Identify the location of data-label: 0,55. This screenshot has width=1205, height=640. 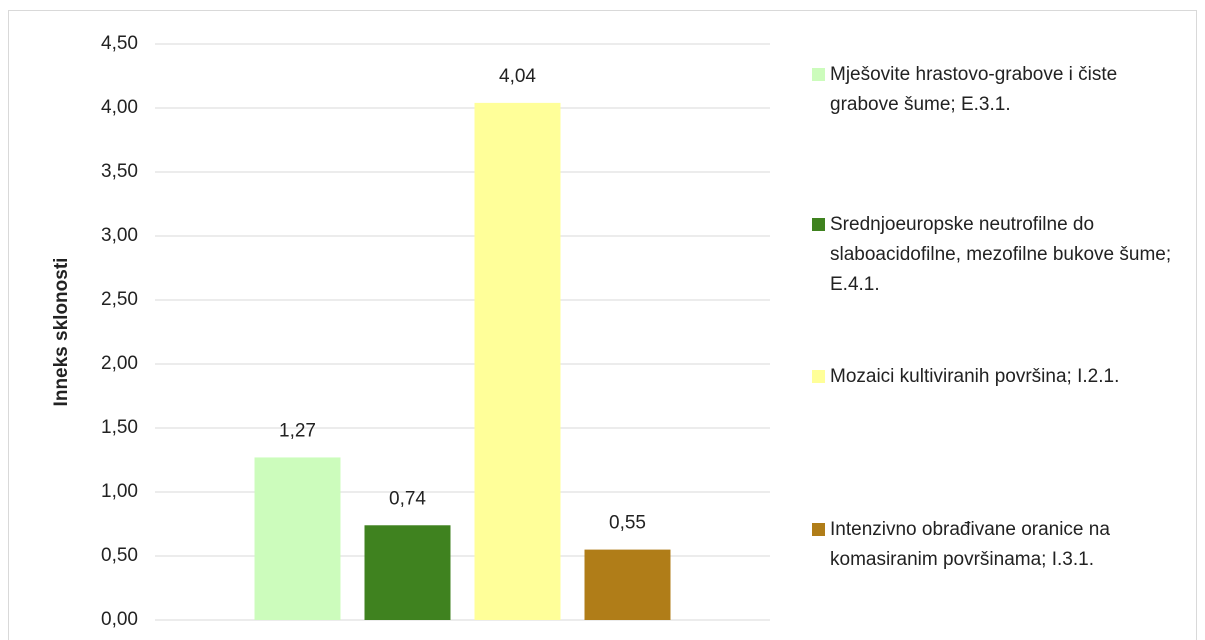
(627, 523).